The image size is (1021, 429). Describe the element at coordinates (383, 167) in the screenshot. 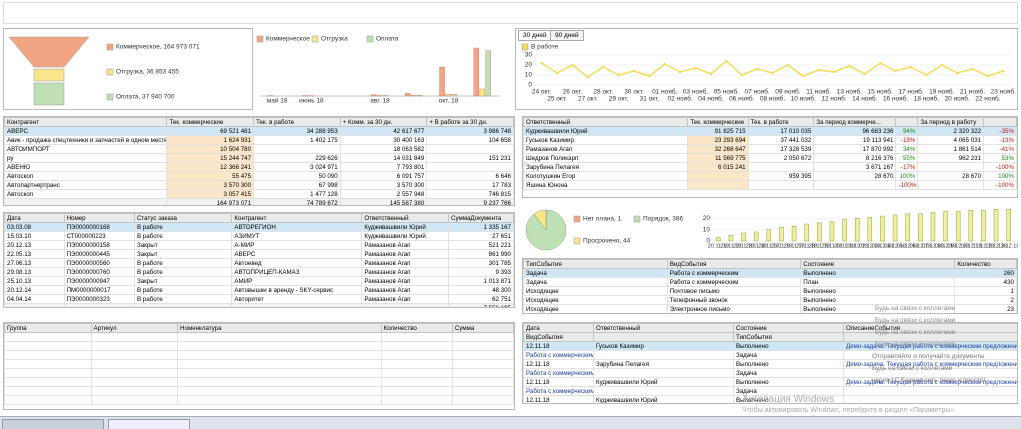

I see `cell: 7 793 801` at that location.